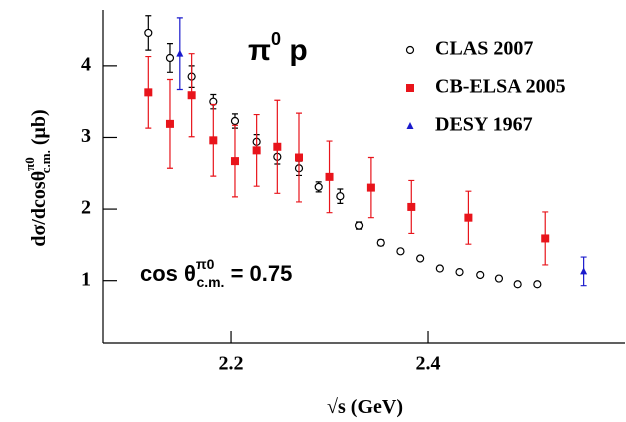 The width and height of the screenshot is (626, 422). Describe the element at coordinates (86, 208) in the screenshot. I see `y-tick-label: 2` at that location.